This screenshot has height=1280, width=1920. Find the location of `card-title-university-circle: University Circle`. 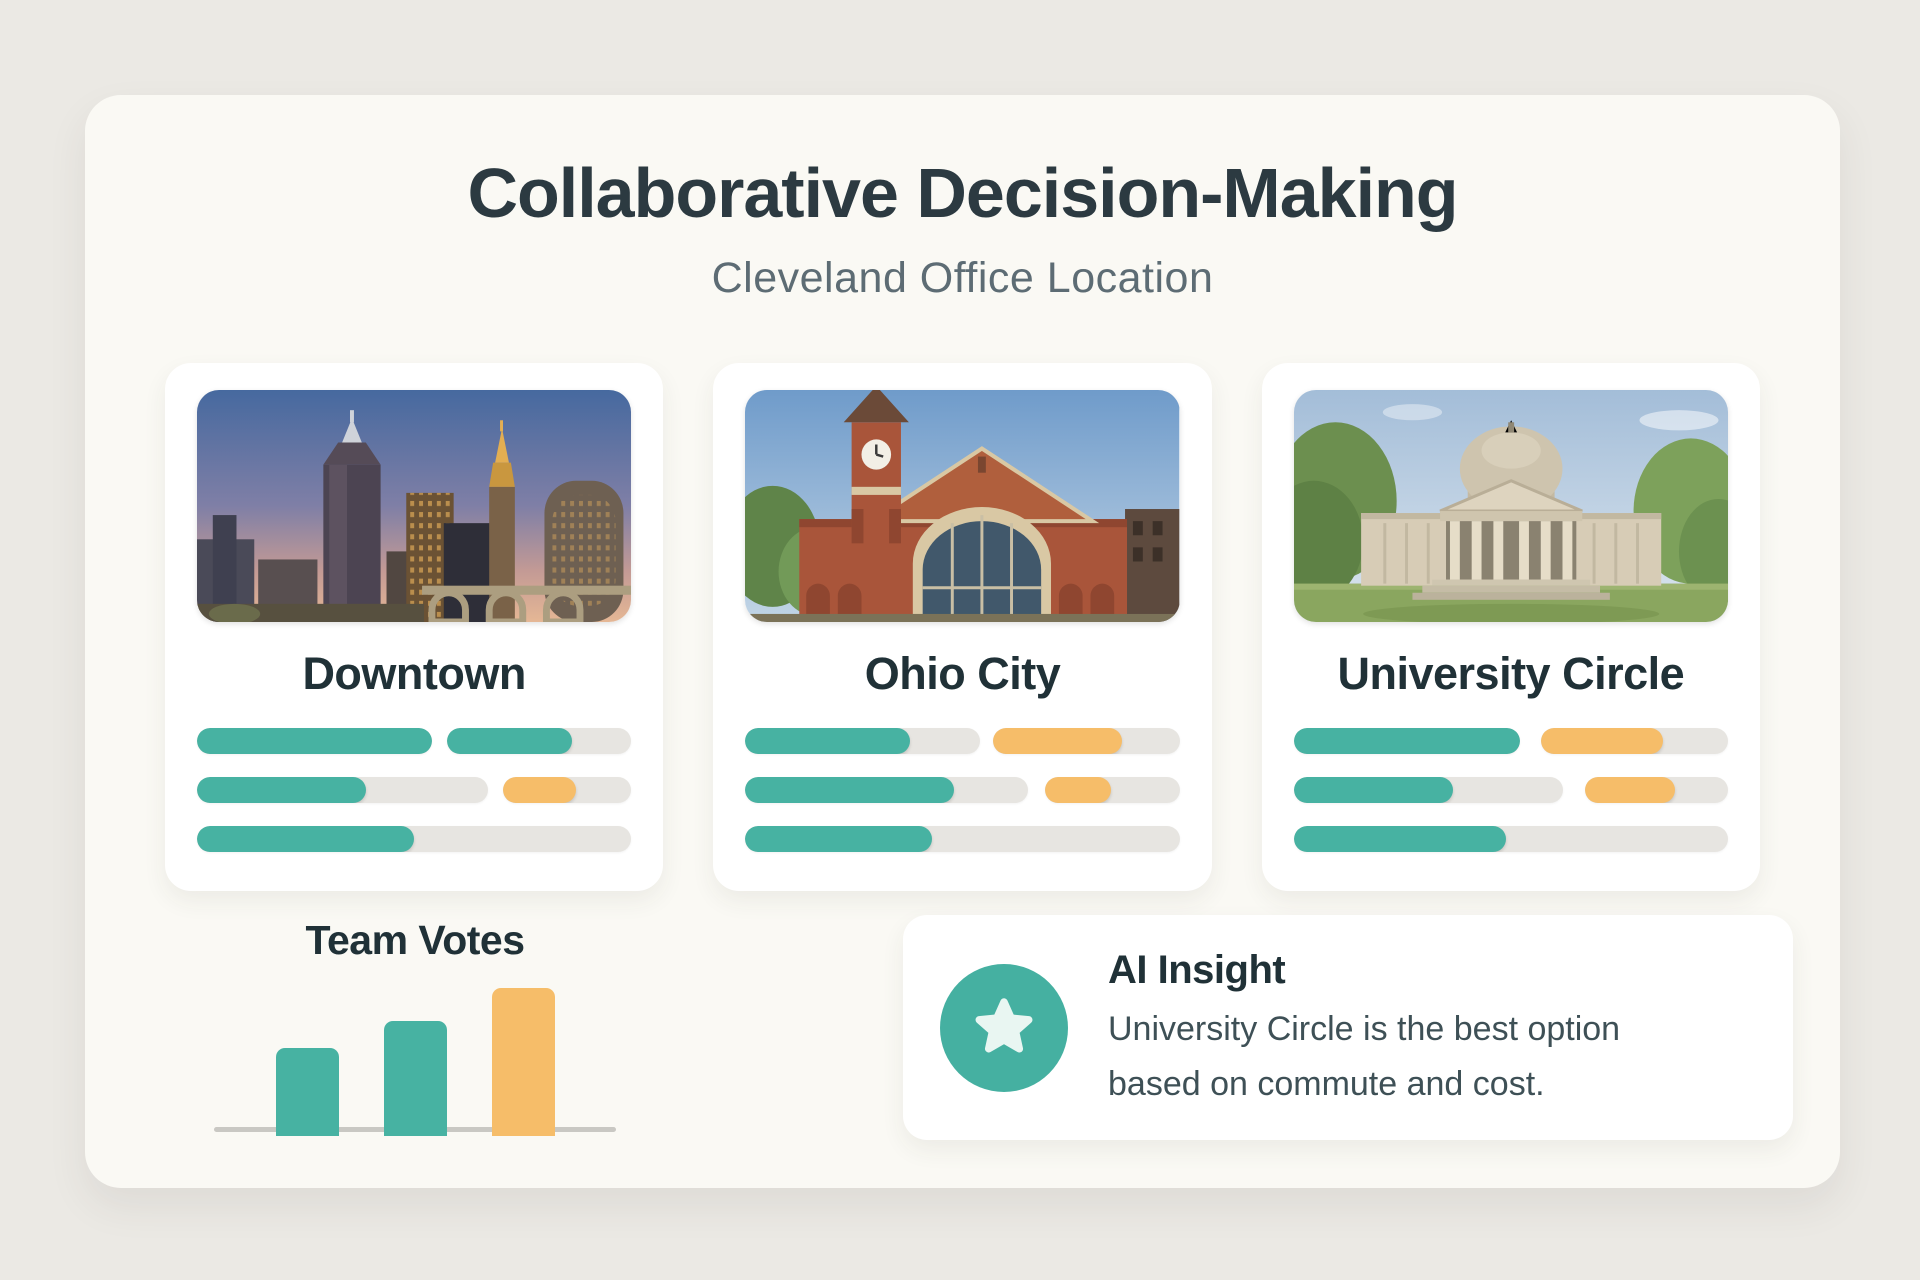

card-title-university-circle: University Circle is located at coordinates (1511, 673).